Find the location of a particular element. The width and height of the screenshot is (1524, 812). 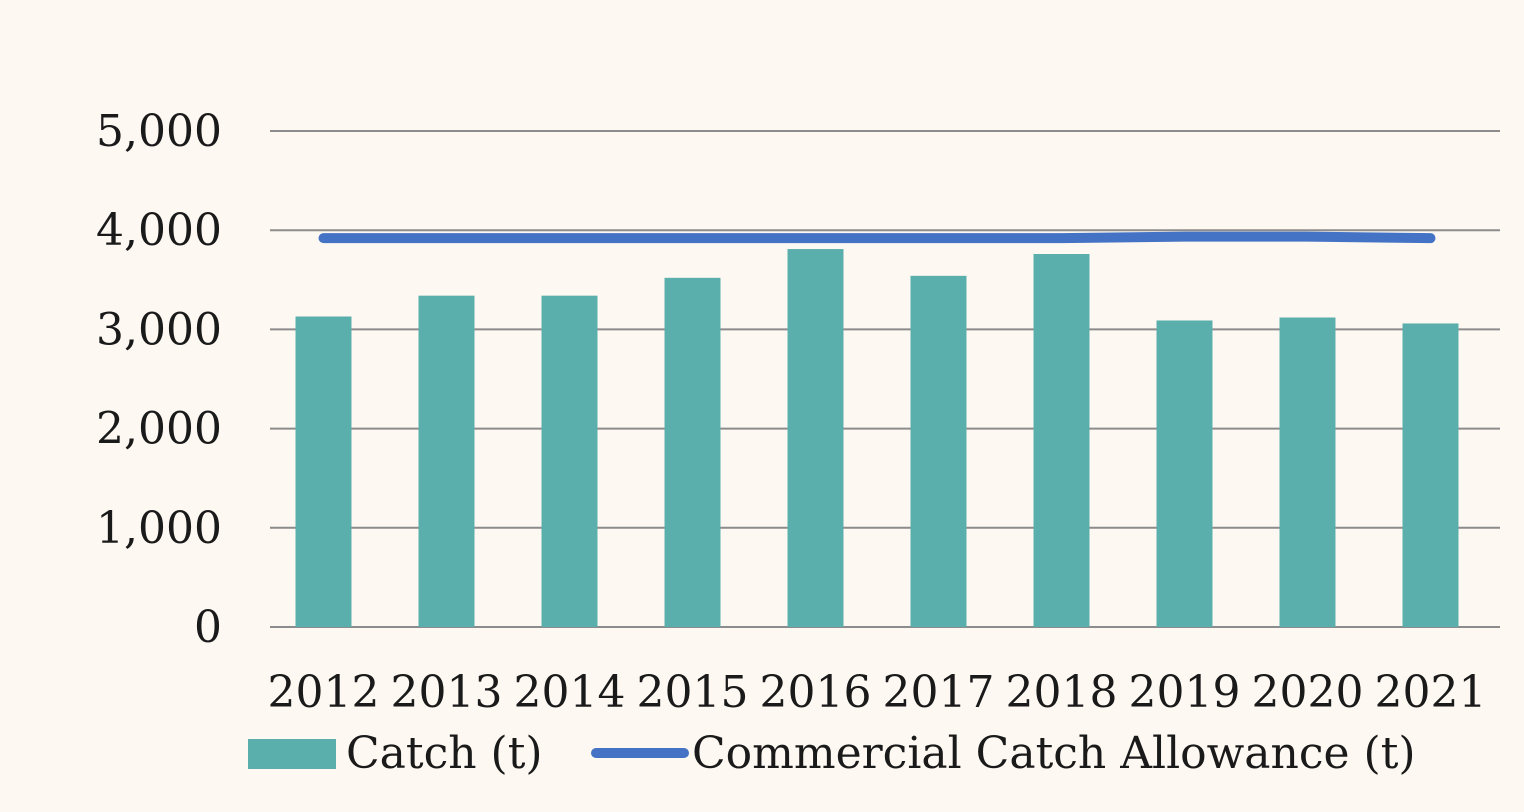

y-tick-label: 5,000 is located at coordinates (159, 131).